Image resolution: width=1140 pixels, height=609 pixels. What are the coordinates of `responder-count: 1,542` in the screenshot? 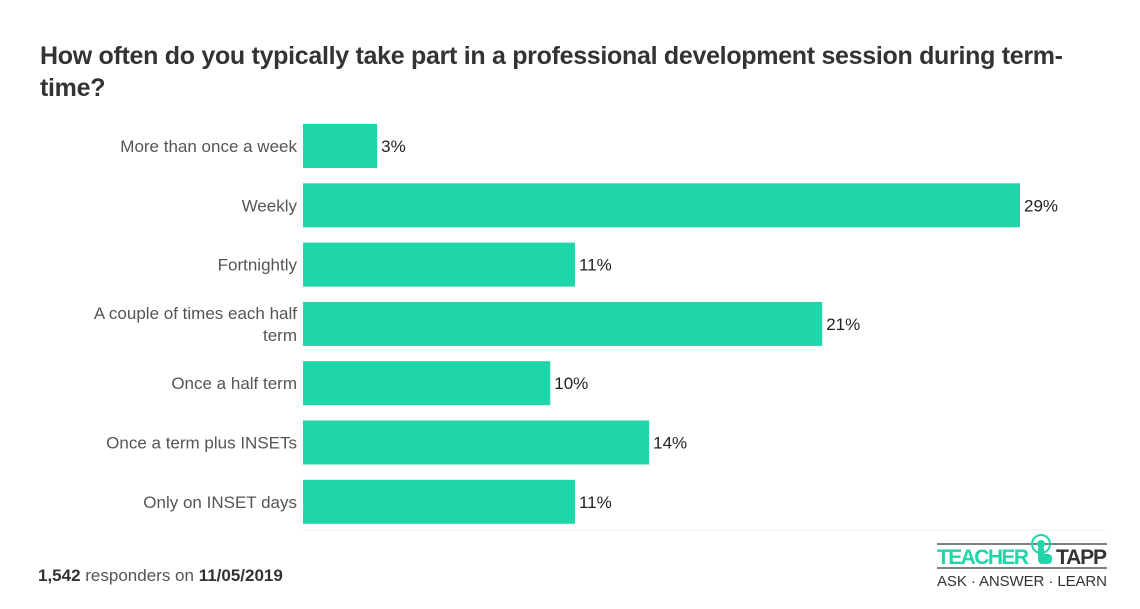 It's located at (59, 575).